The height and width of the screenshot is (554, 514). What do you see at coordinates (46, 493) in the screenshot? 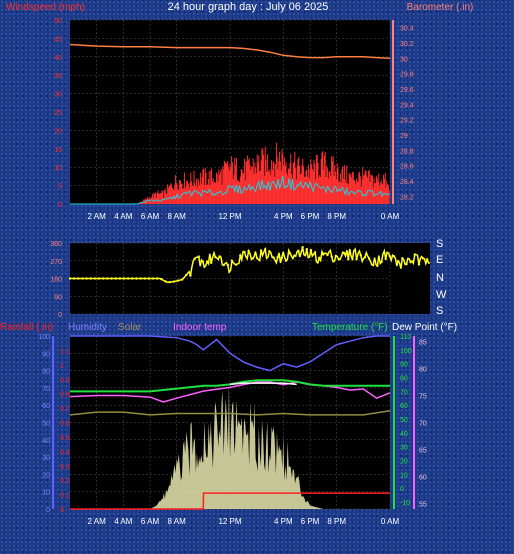
I see `humidity-y-tick-1: 10` at bounding box center [46, 493].